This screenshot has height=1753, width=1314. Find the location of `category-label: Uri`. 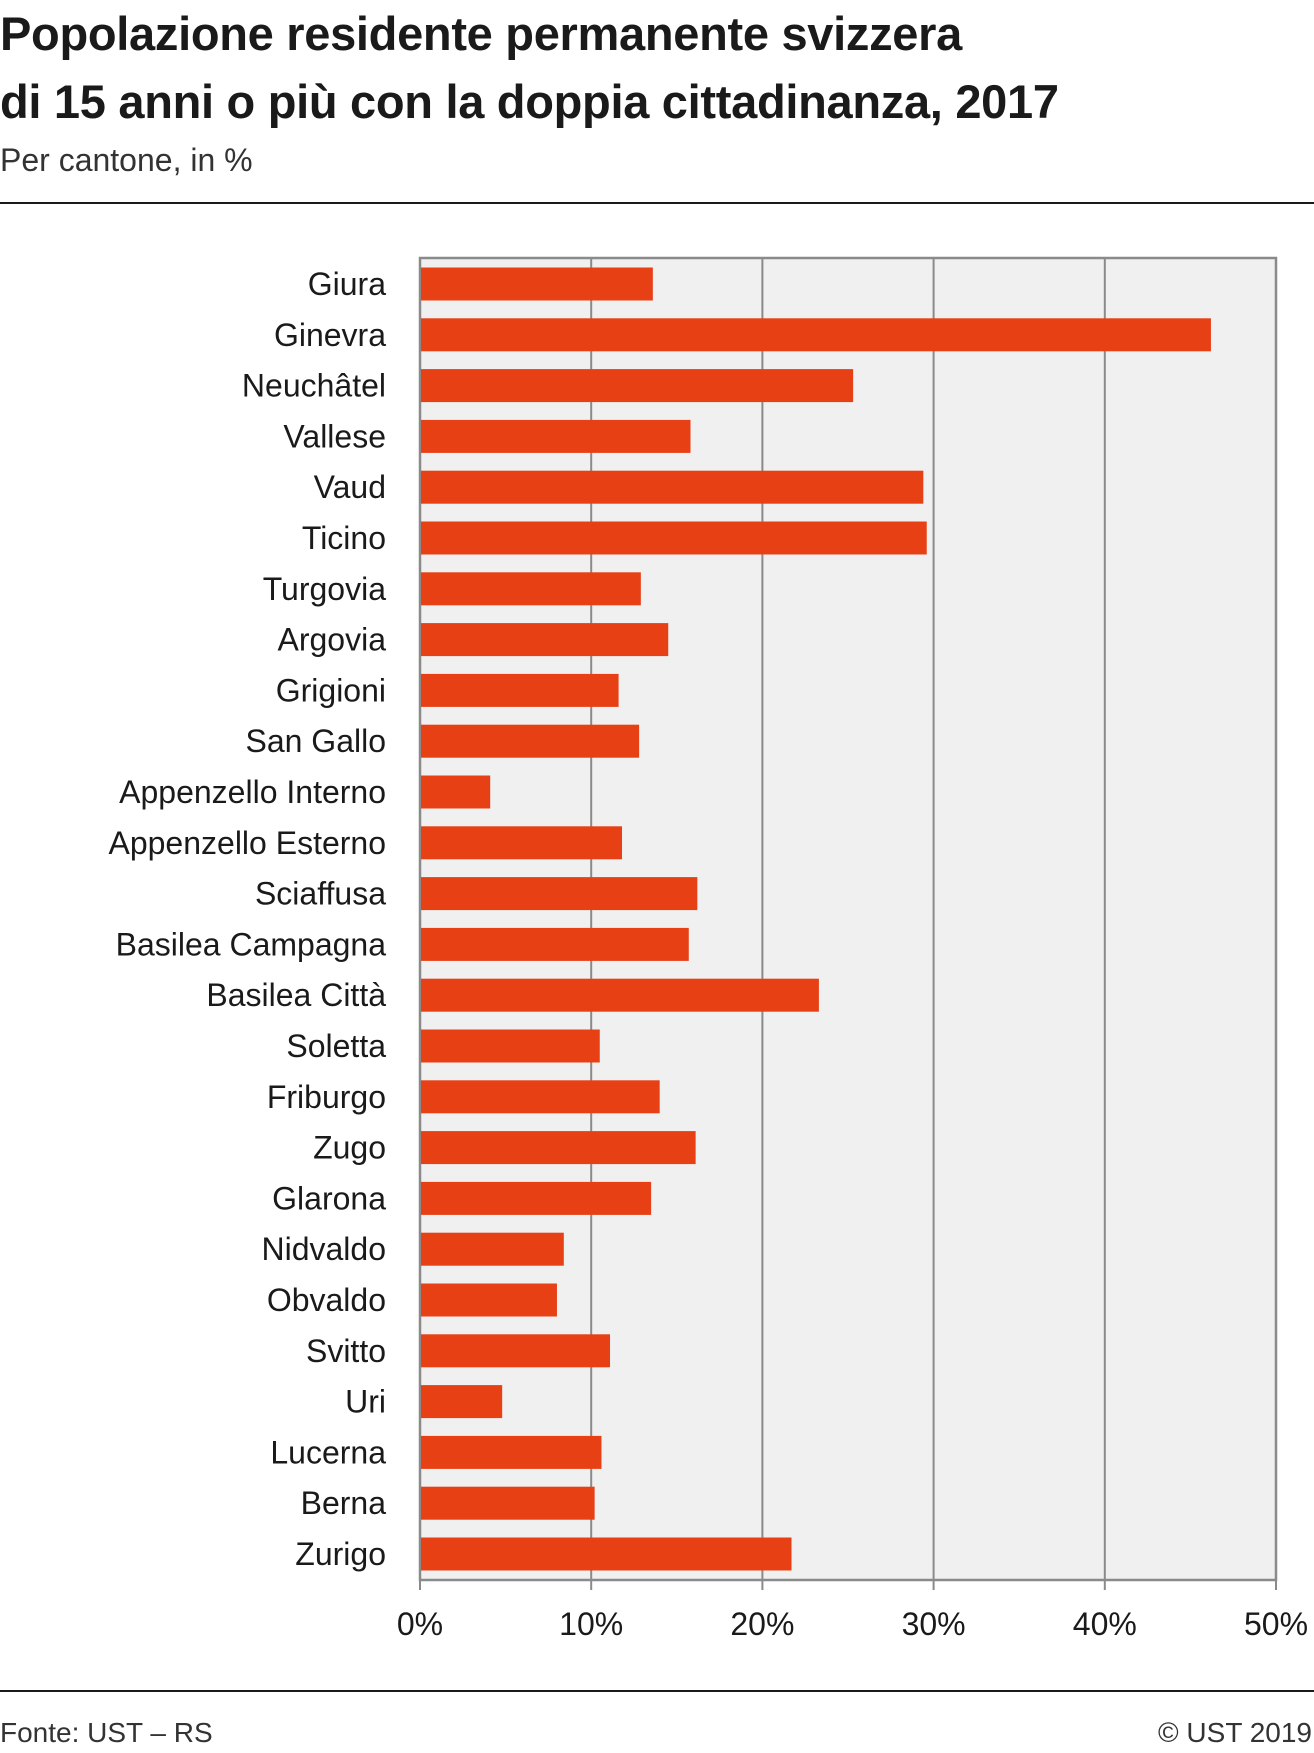

category-label: Uri is located at coordinates (365, 1402).